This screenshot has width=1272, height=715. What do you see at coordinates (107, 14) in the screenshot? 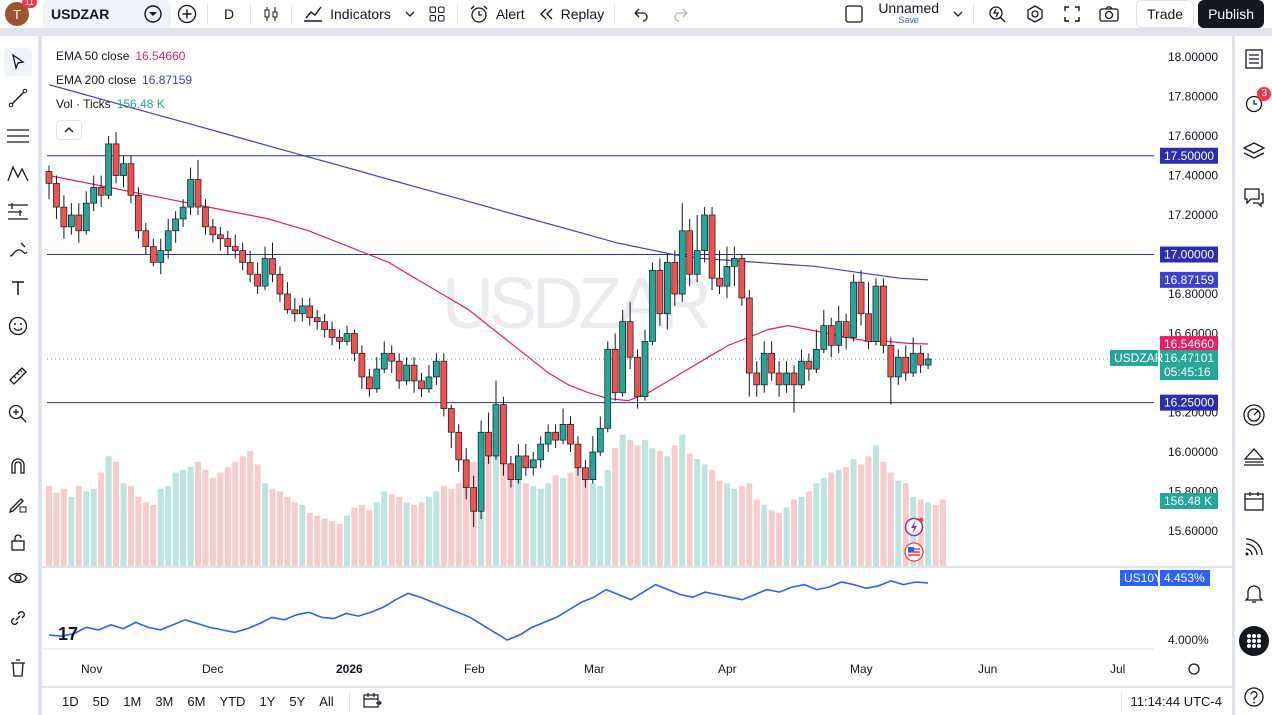
I see `symbol-search: USDZAR` at bounding box center [107, 14].